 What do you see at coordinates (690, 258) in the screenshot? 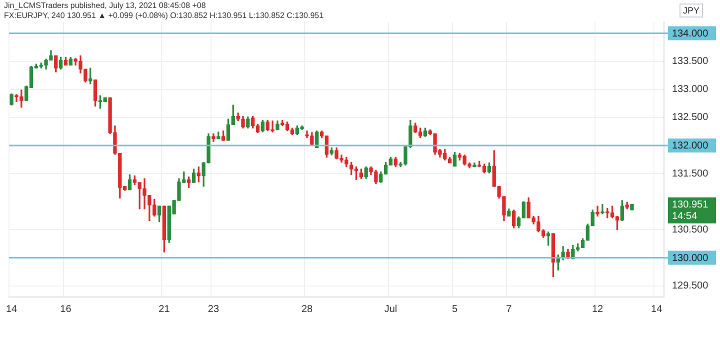
I see `ref-line-label: 130.000` at bounding box center [690, 258].